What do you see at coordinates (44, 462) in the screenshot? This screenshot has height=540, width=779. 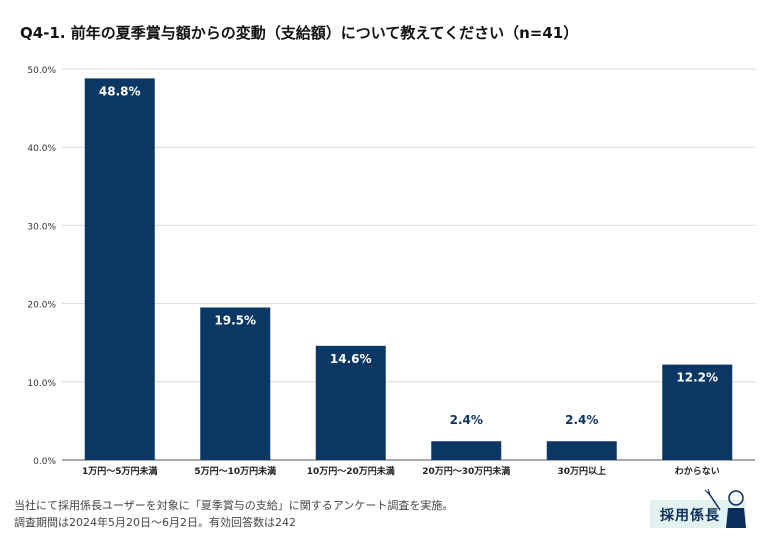 I see `y-tick-label: 0.0%` at bounding box center [44, 462].